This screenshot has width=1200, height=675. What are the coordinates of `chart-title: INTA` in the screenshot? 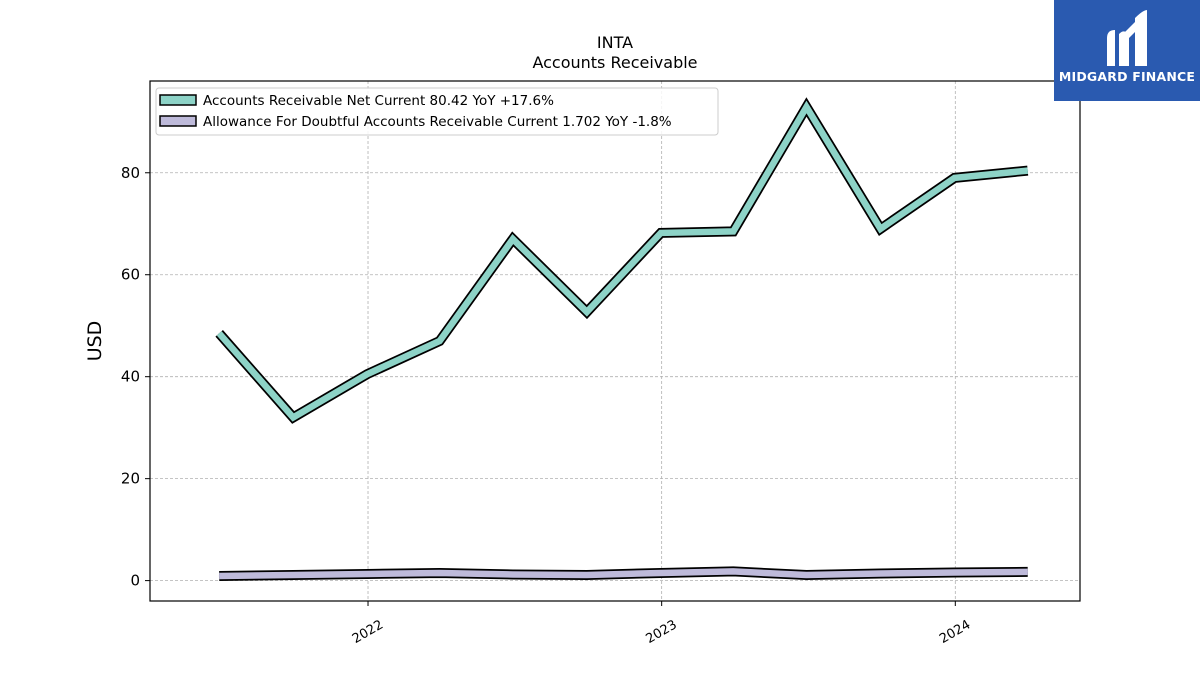 It's located at (615, 42).